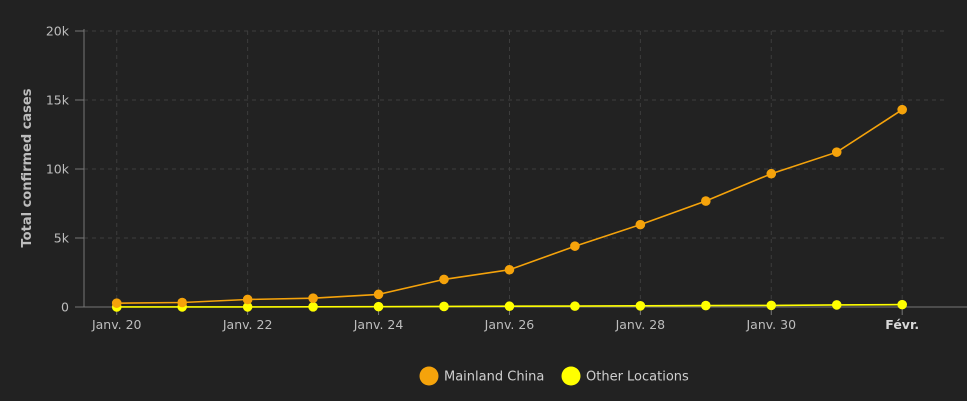 Image resolution: width=967 pixels, height=401 pixels. Describe the element at coordinates (27, 167) in the screenshot. I see `y-axis-label: Total confirmed cases` at that location.